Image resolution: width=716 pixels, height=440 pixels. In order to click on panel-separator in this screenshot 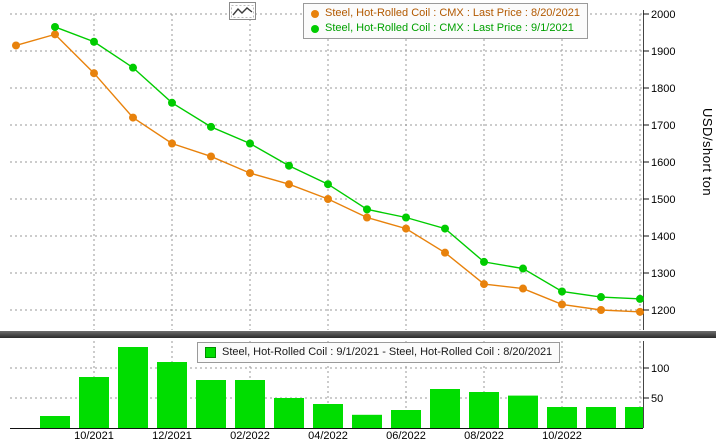, I will do `click(358, 334)`.